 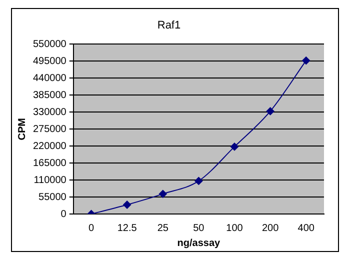 I want to click on y-tick-label: 165000, so click(x=49, y=163).